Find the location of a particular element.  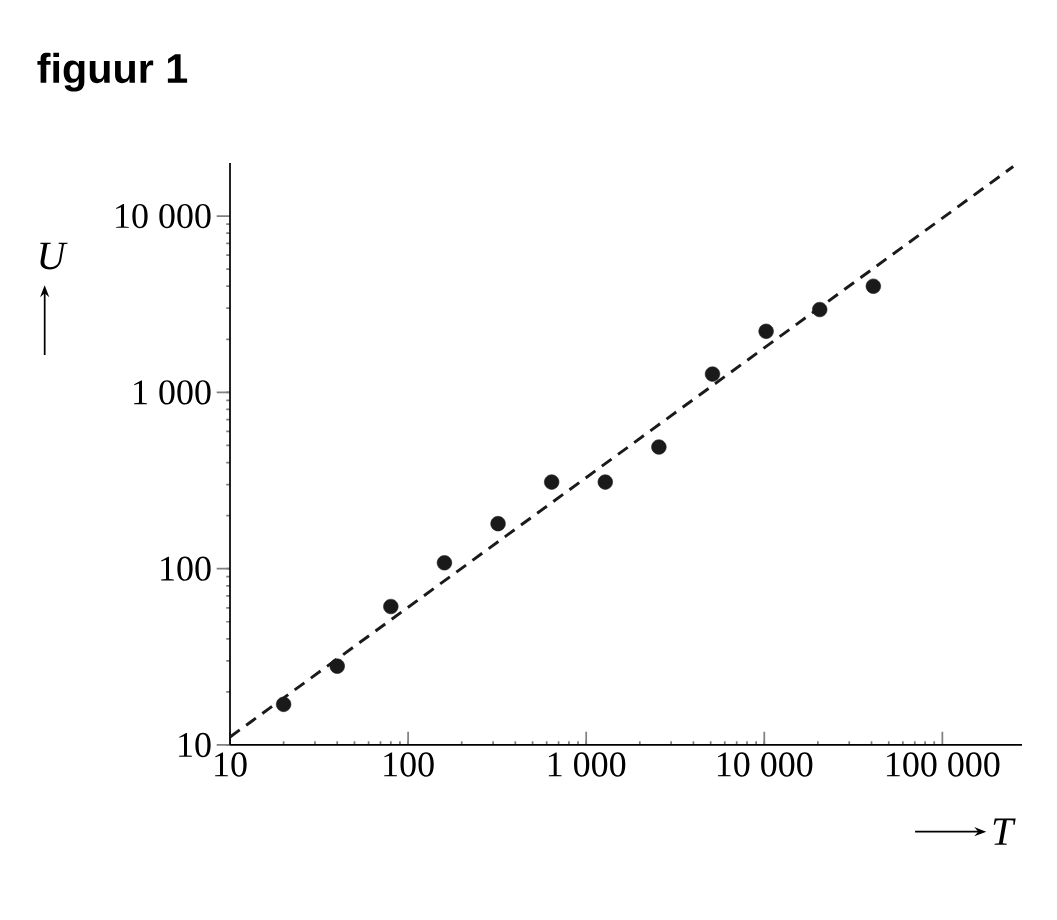

y-tick-label: 100 is located at coordinates (186, 568).